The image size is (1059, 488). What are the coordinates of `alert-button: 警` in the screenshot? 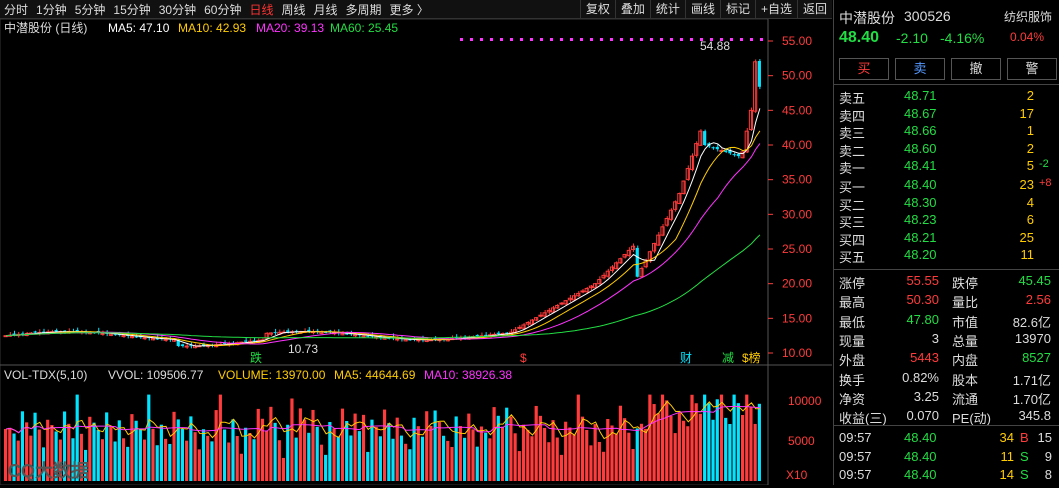 It's located at (1032, 69).